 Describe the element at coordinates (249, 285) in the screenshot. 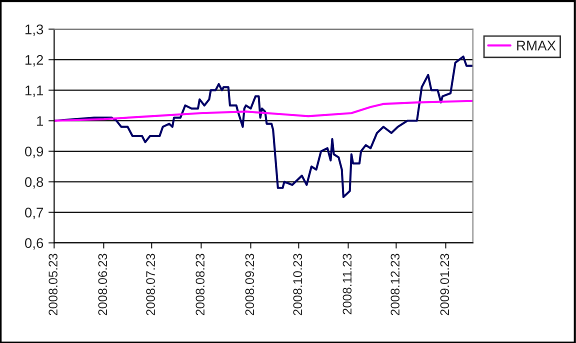

I see `x-tick-label: 2008.09.23` at that location.